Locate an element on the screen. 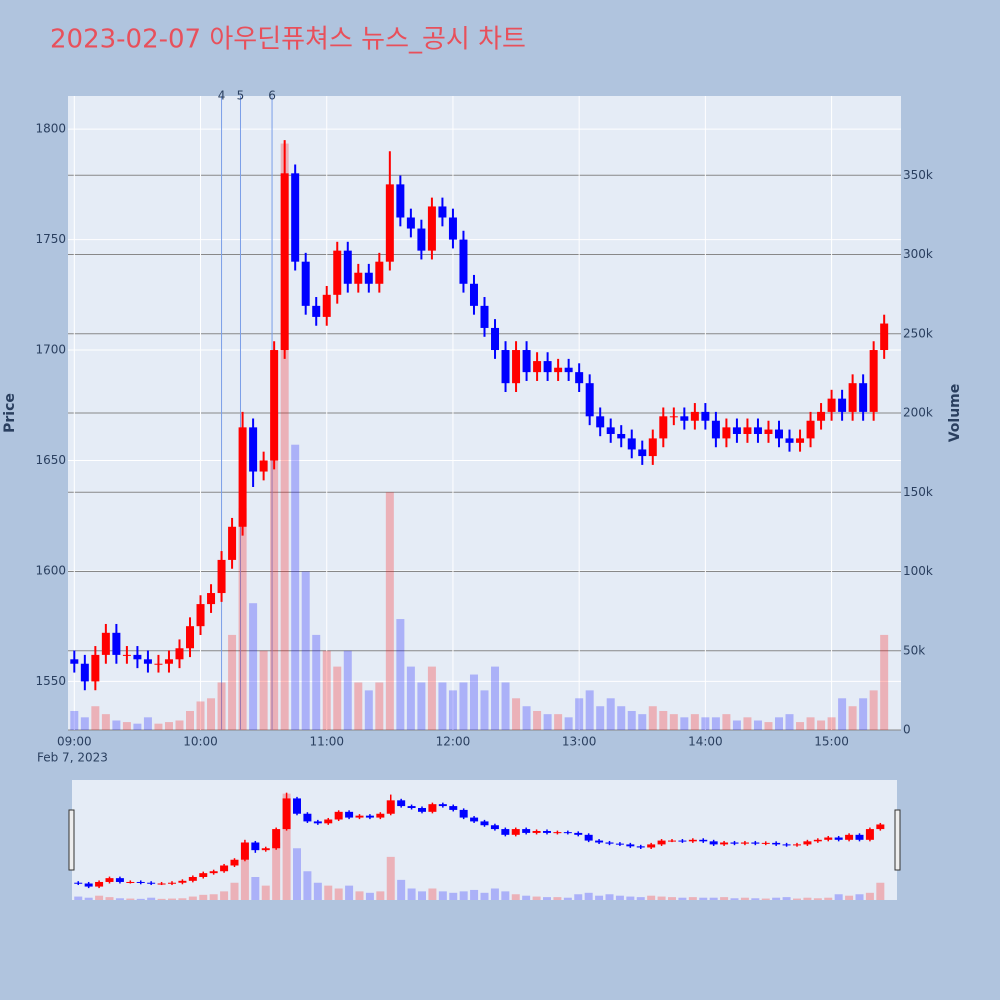  range-slider is located at coordinates (484, 840).